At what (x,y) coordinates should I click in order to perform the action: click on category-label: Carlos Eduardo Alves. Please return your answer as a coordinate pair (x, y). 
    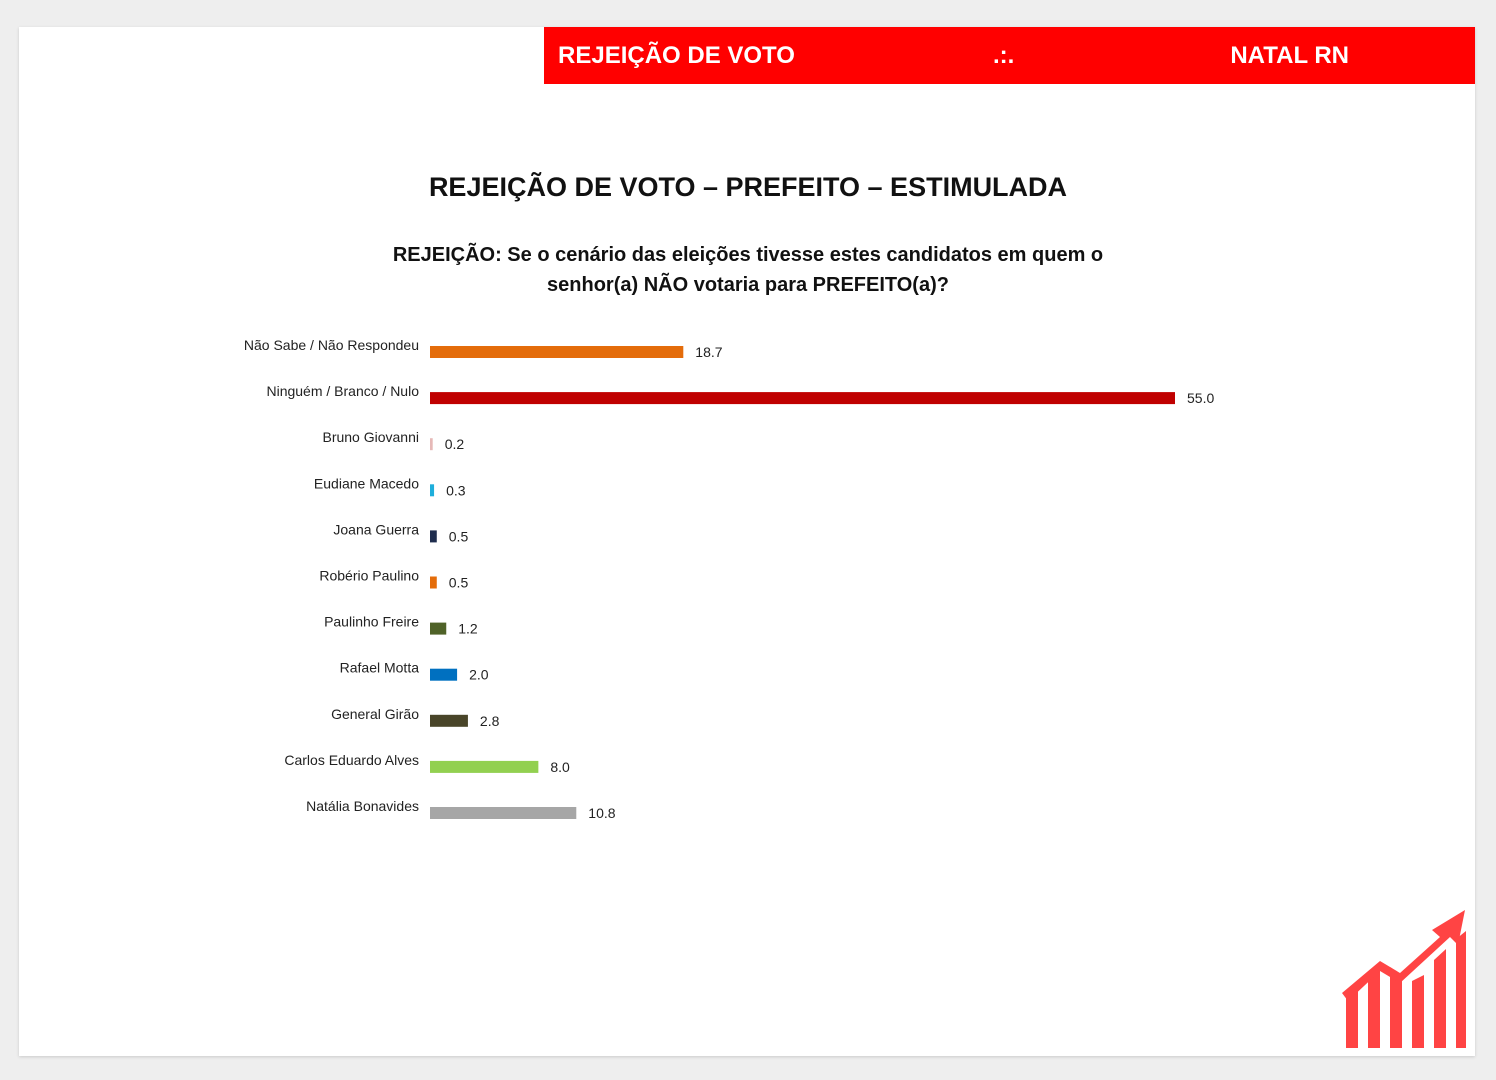
    Looking at the image, I should click on (351, 760).